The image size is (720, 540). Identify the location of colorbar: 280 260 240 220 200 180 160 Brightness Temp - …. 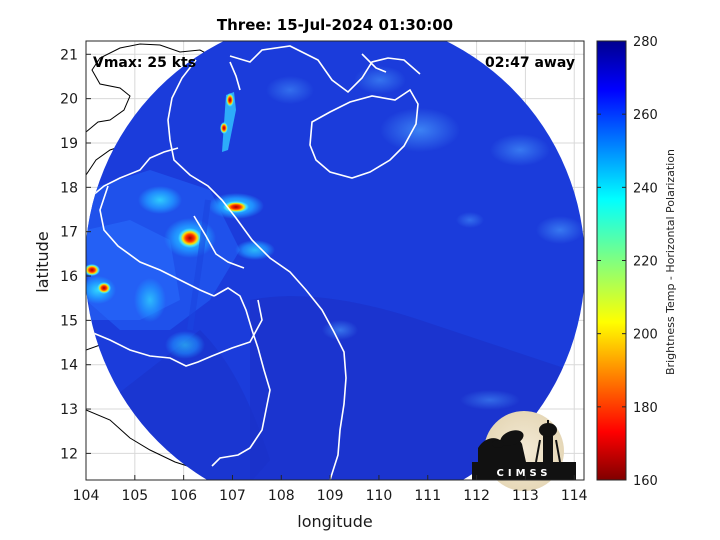
(636, 262).